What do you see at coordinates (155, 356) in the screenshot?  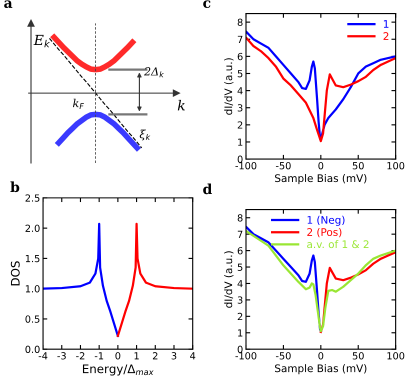 I see `x-tick-label: 2` at bounding box center [155, 356].